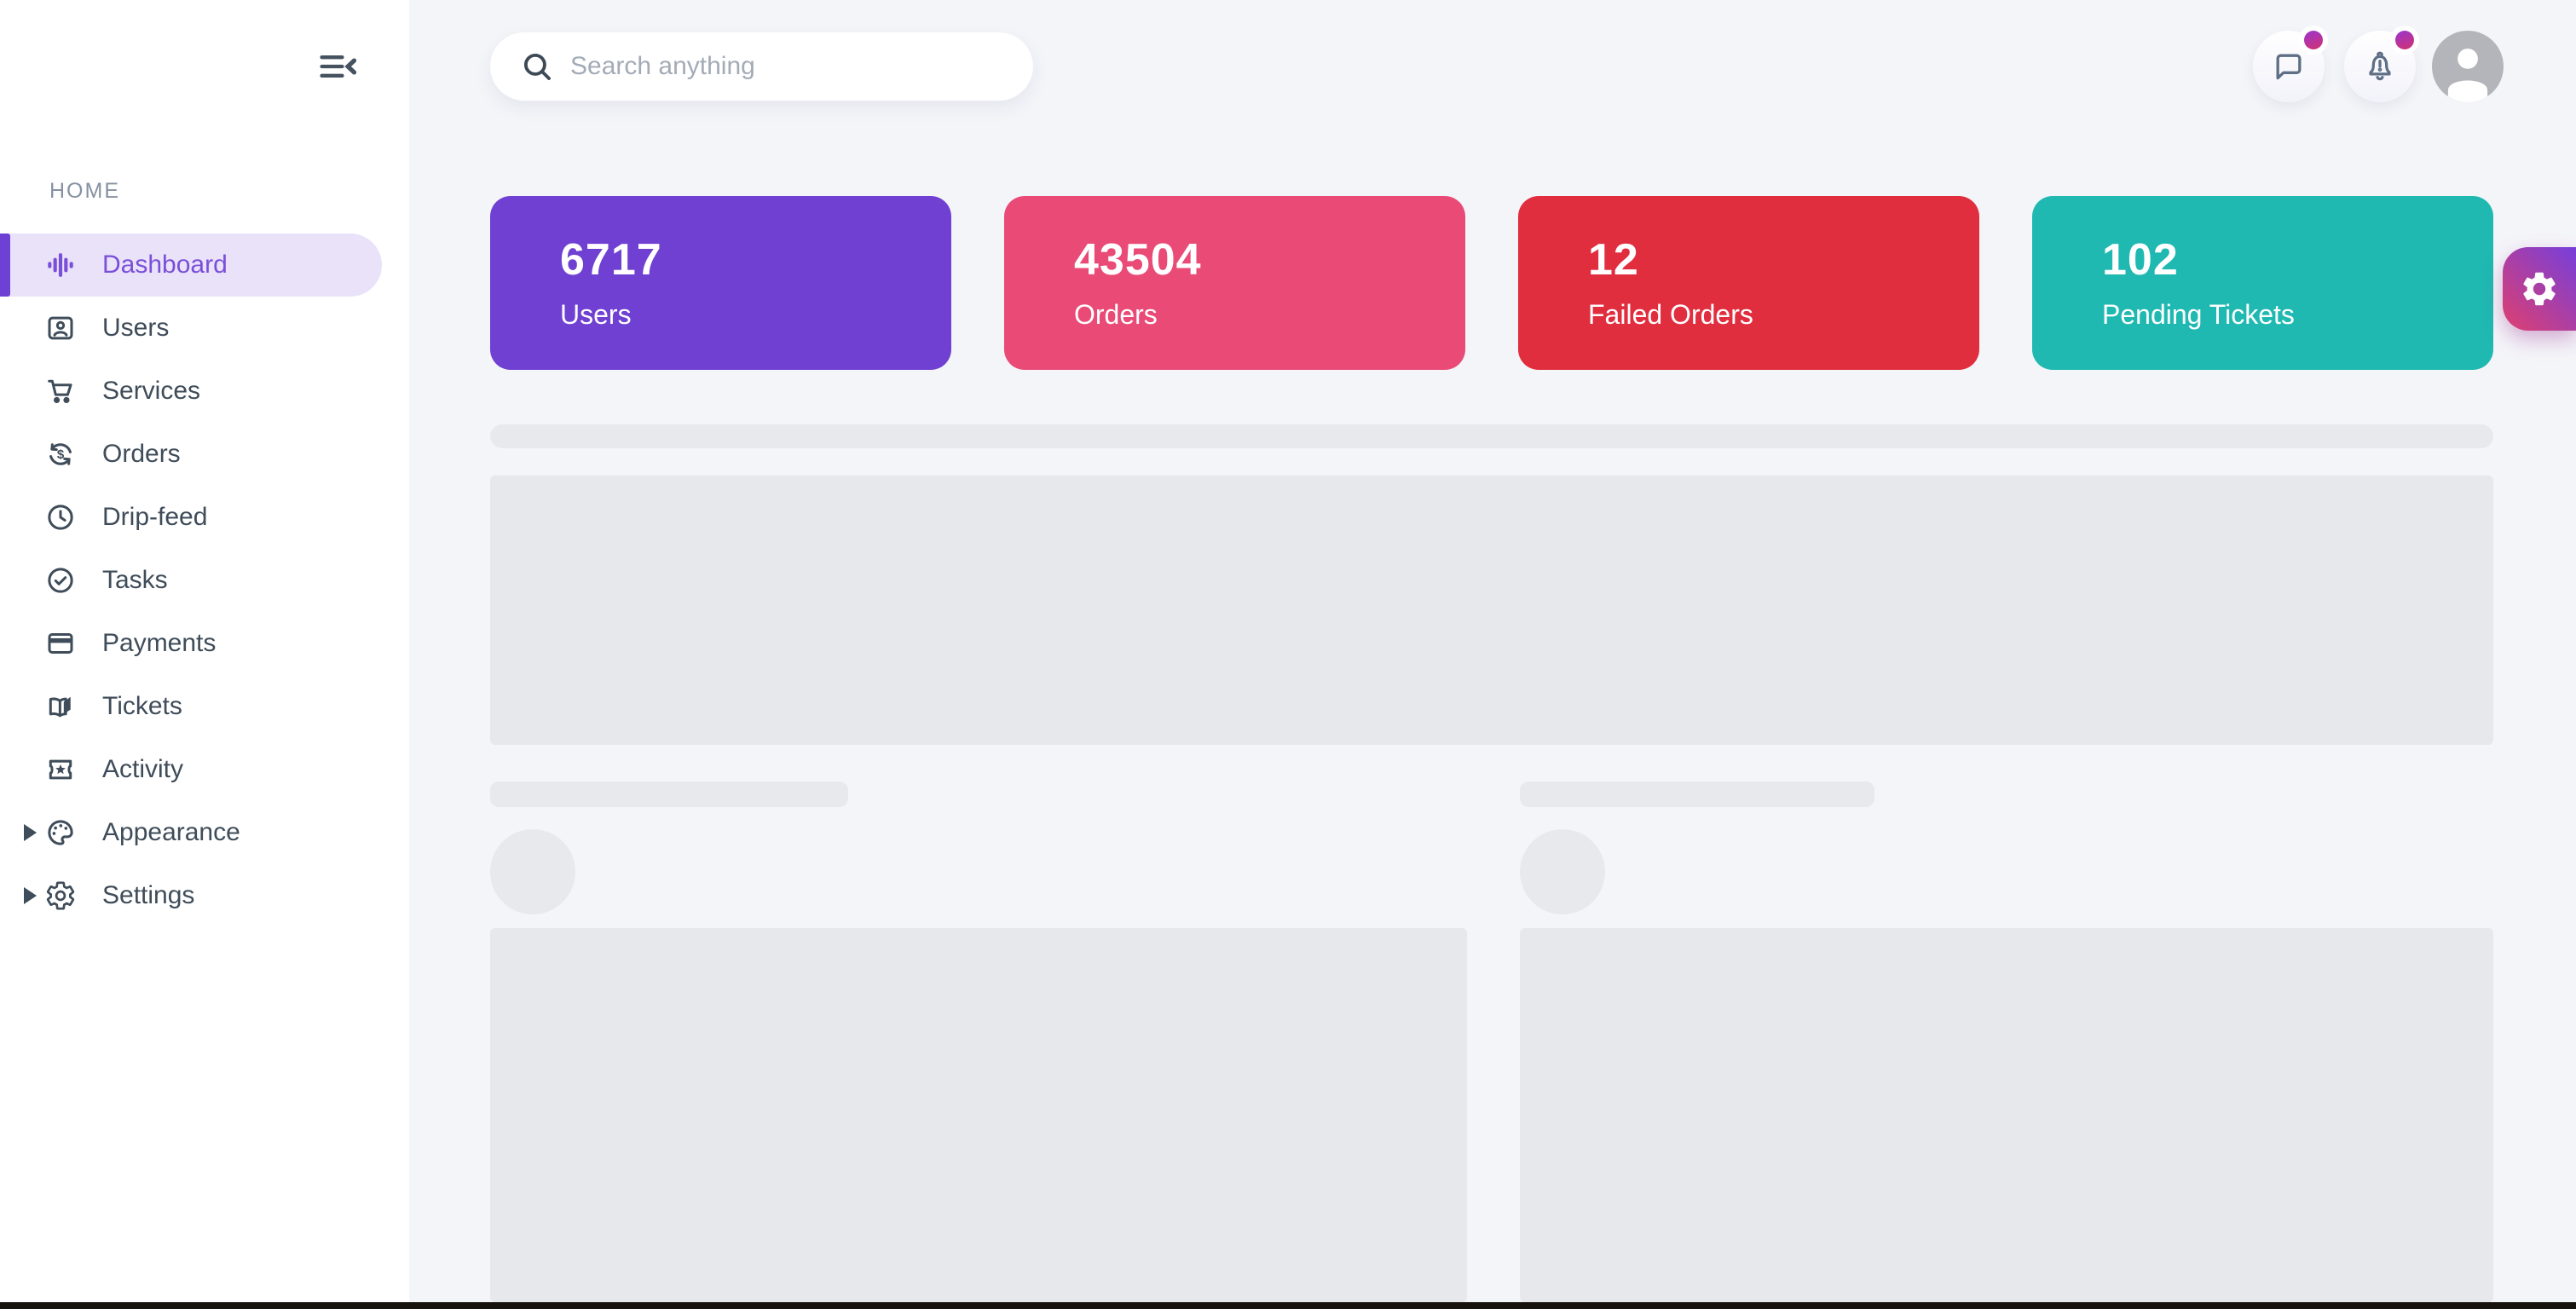  I want to click on sidebar-nav: Dashboard Users, so click(204, 580).